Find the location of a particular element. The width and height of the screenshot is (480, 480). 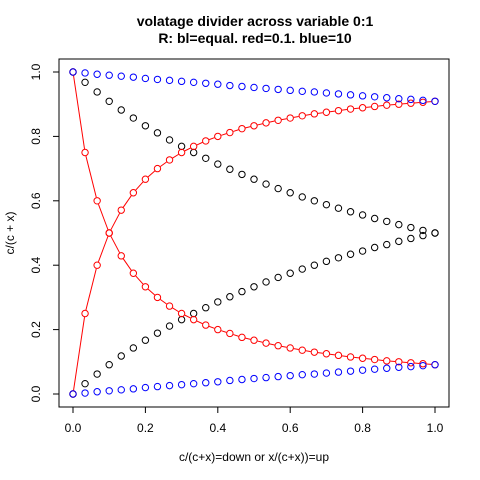

y-tick-label: 0.6 is located at coordinates (36, 200).